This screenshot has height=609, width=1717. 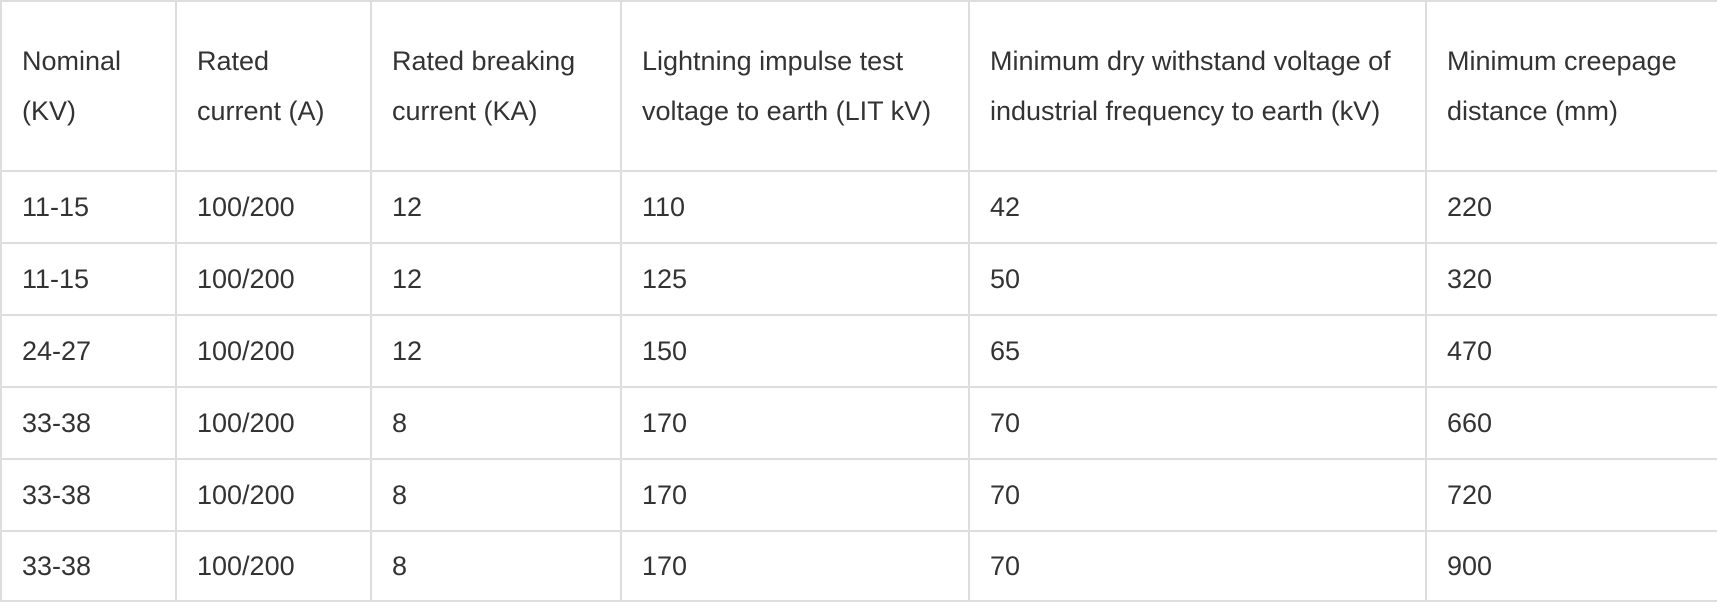 I want to click on cell-lightning-impulse-voltage: 110, so click(x=795, y=207).